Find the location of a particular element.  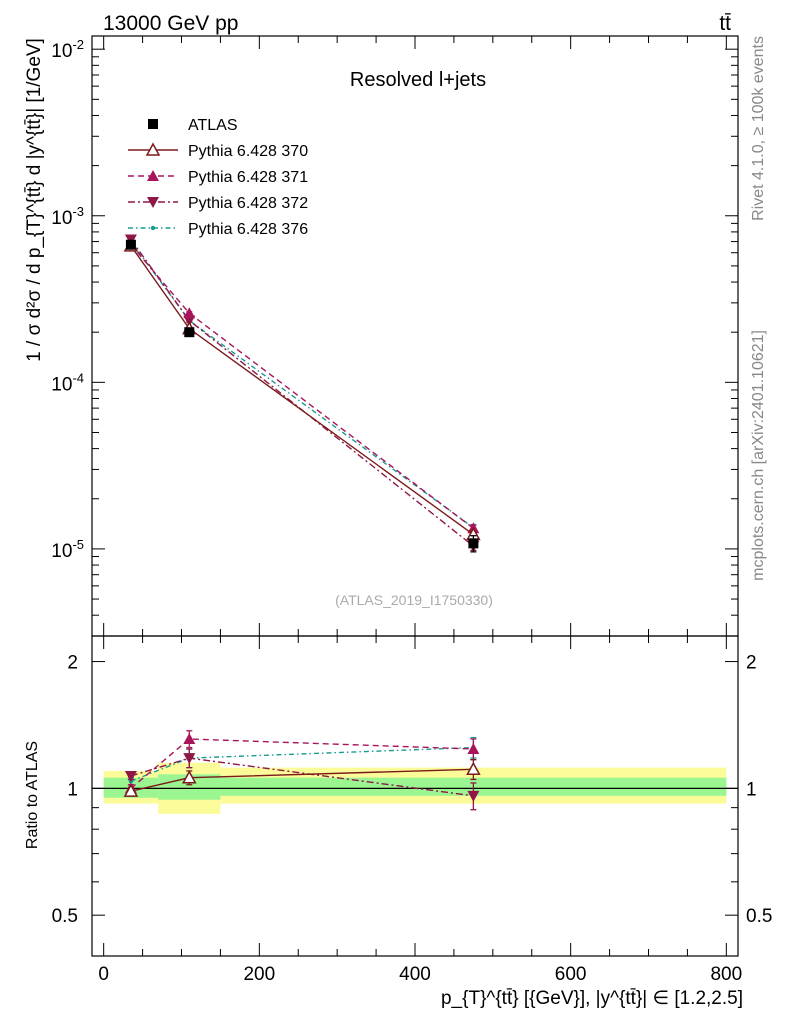

main-y-tick-label: 10⁻⁴ is located at coordinates (67, 382).